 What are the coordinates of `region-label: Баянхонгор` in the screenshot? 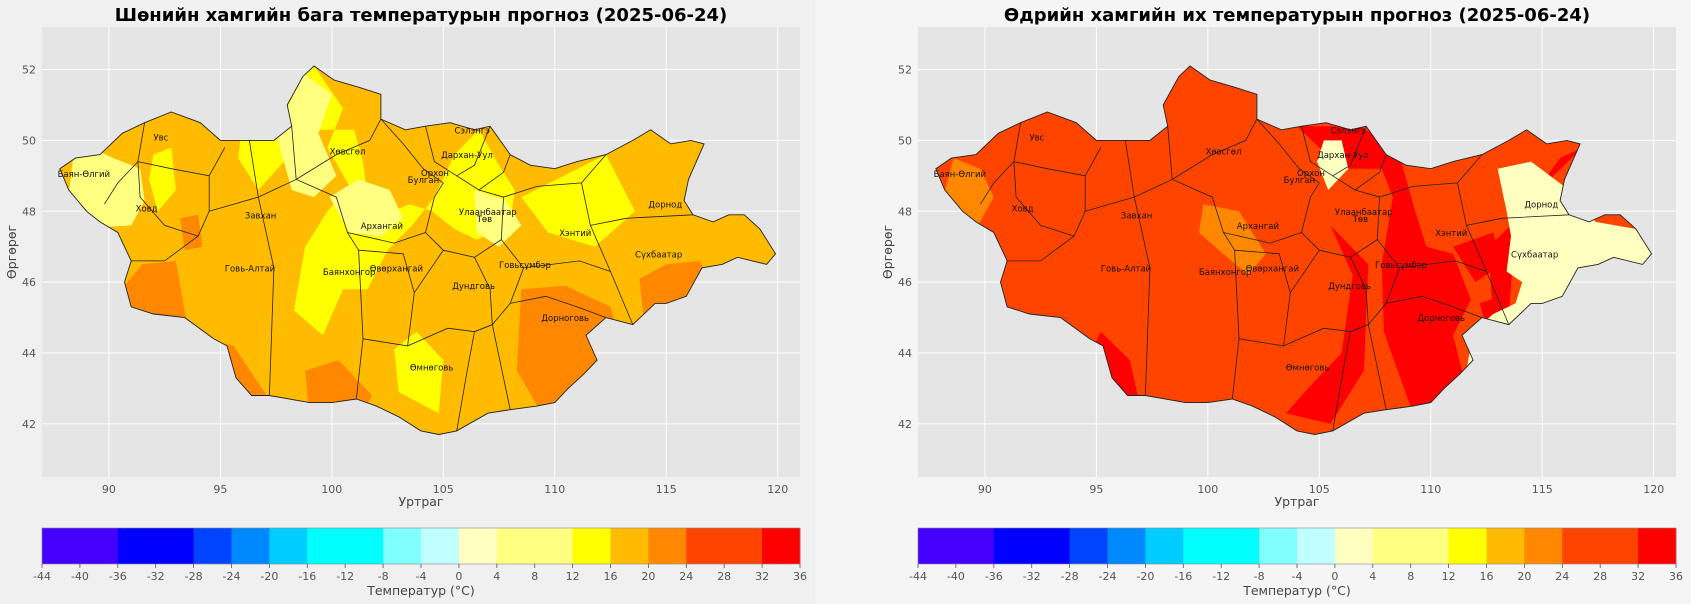 It's located at (1225, 273).